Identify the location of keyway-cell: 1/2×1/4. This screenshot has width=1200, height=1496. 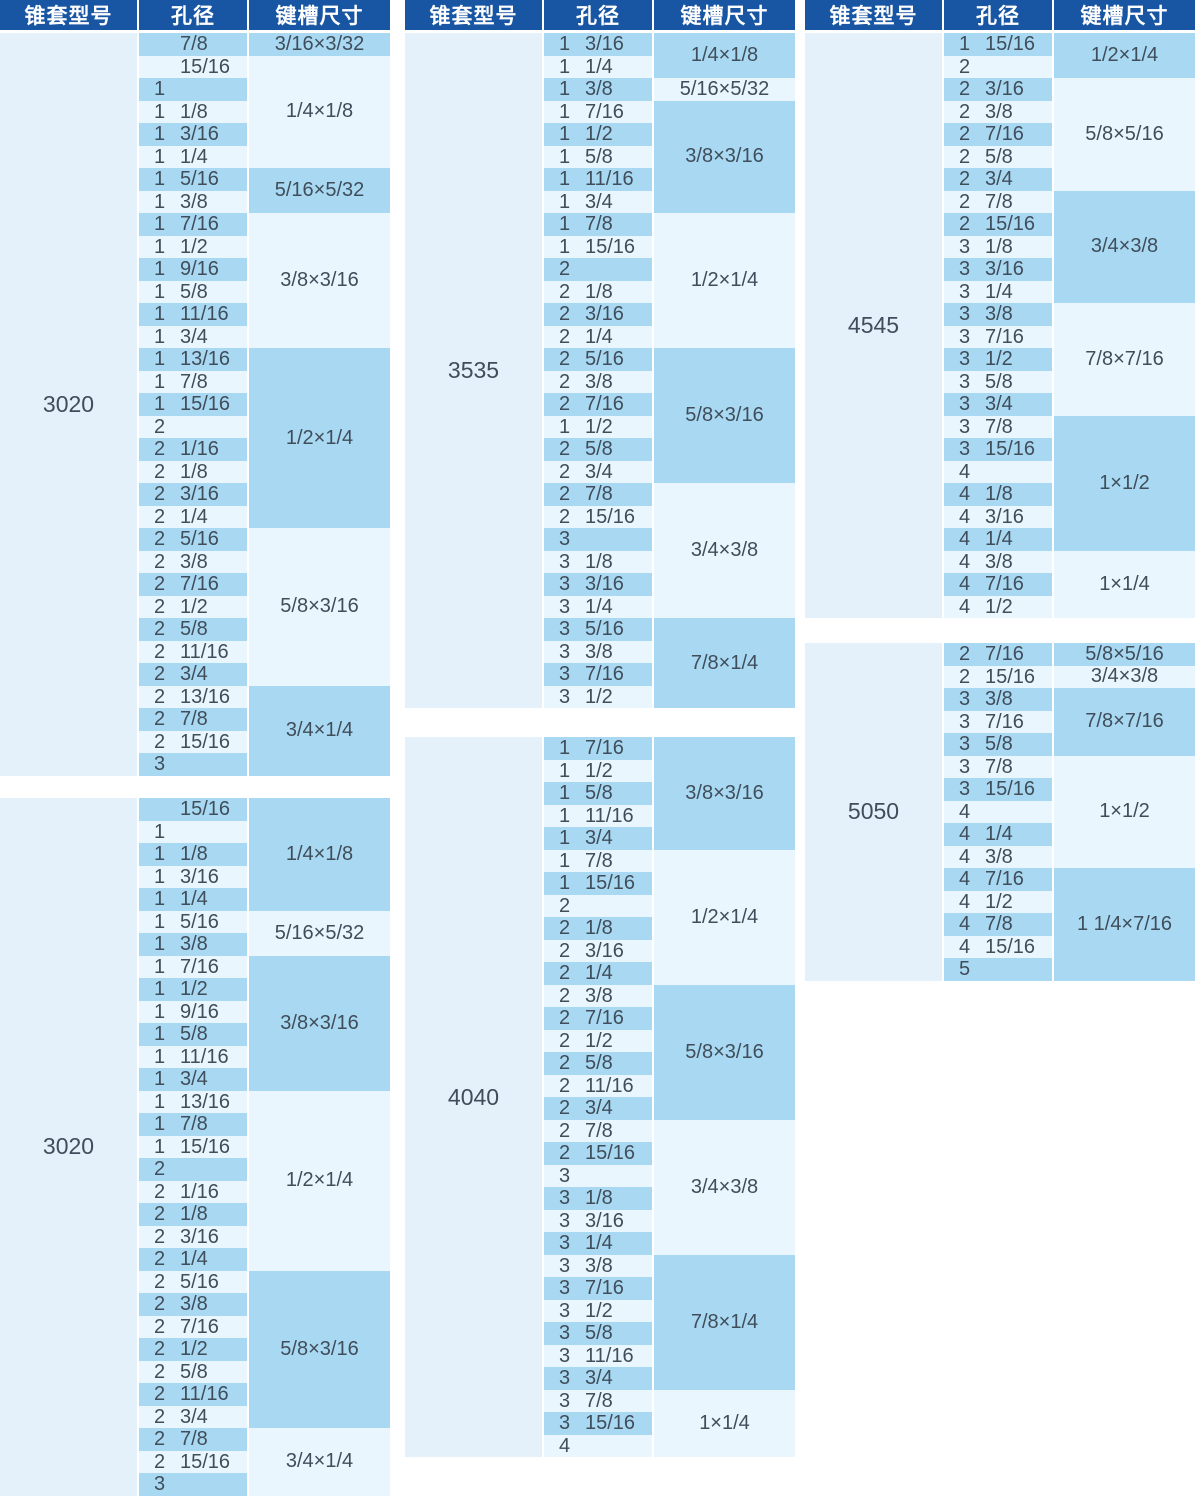
(319, 1180).